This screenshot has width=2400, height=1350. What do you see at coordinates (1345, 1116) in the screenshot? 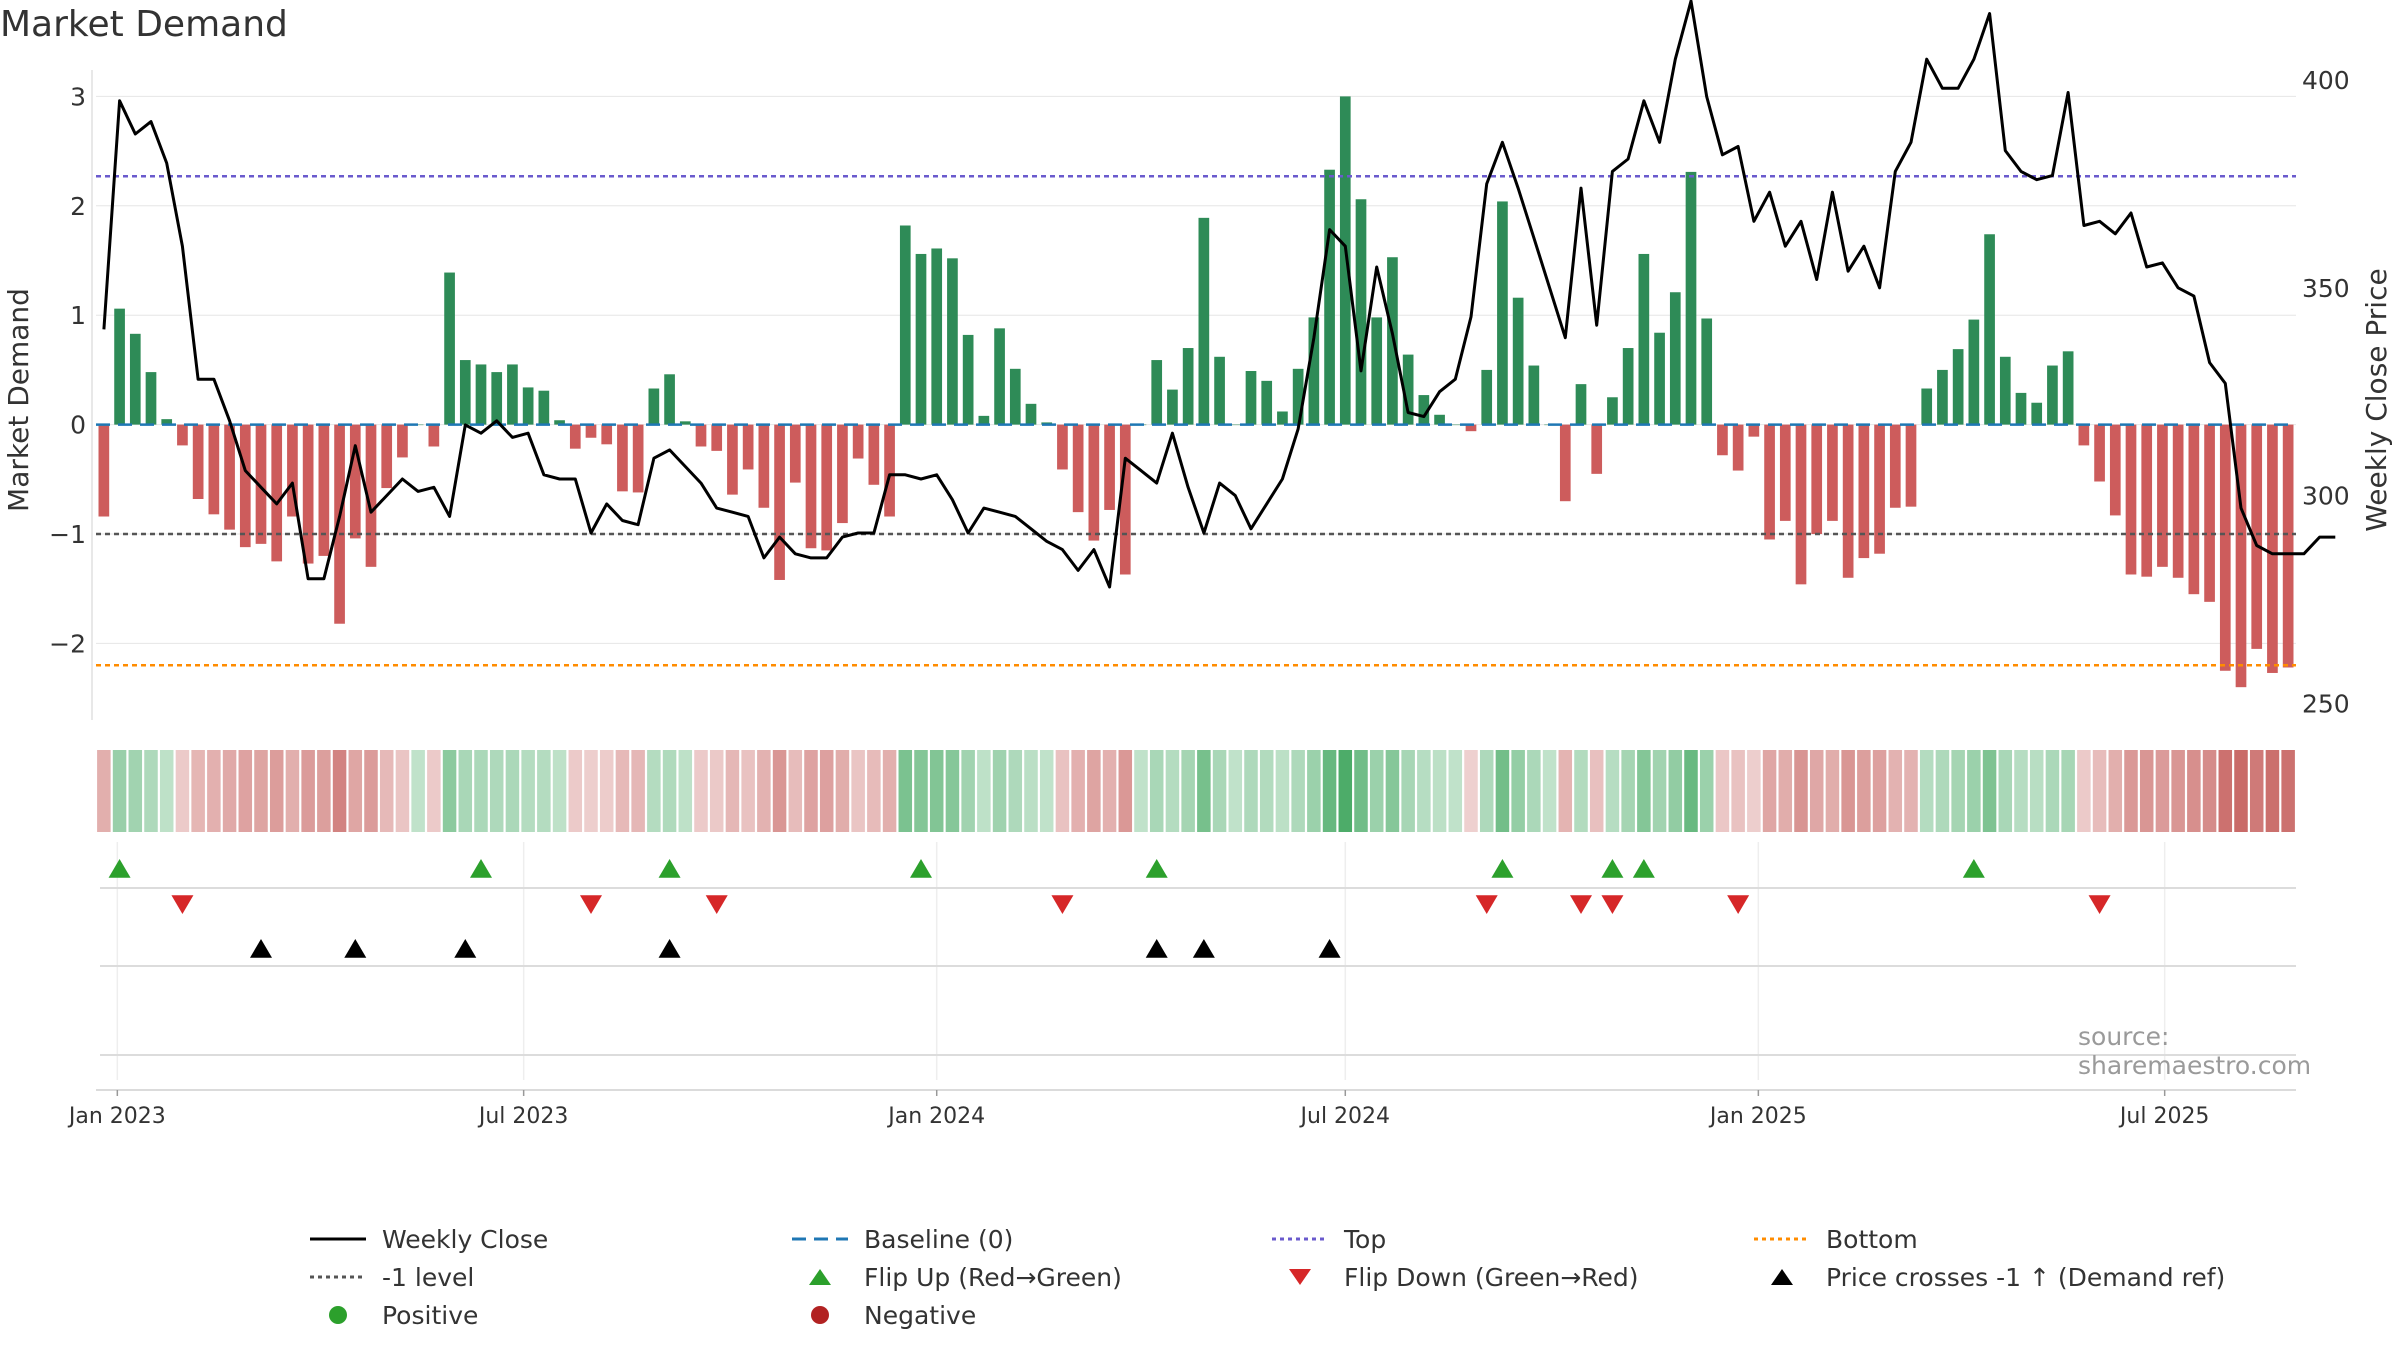
I see `x-tick-label: Jul 2024` at bounding box center [1345, 1116].